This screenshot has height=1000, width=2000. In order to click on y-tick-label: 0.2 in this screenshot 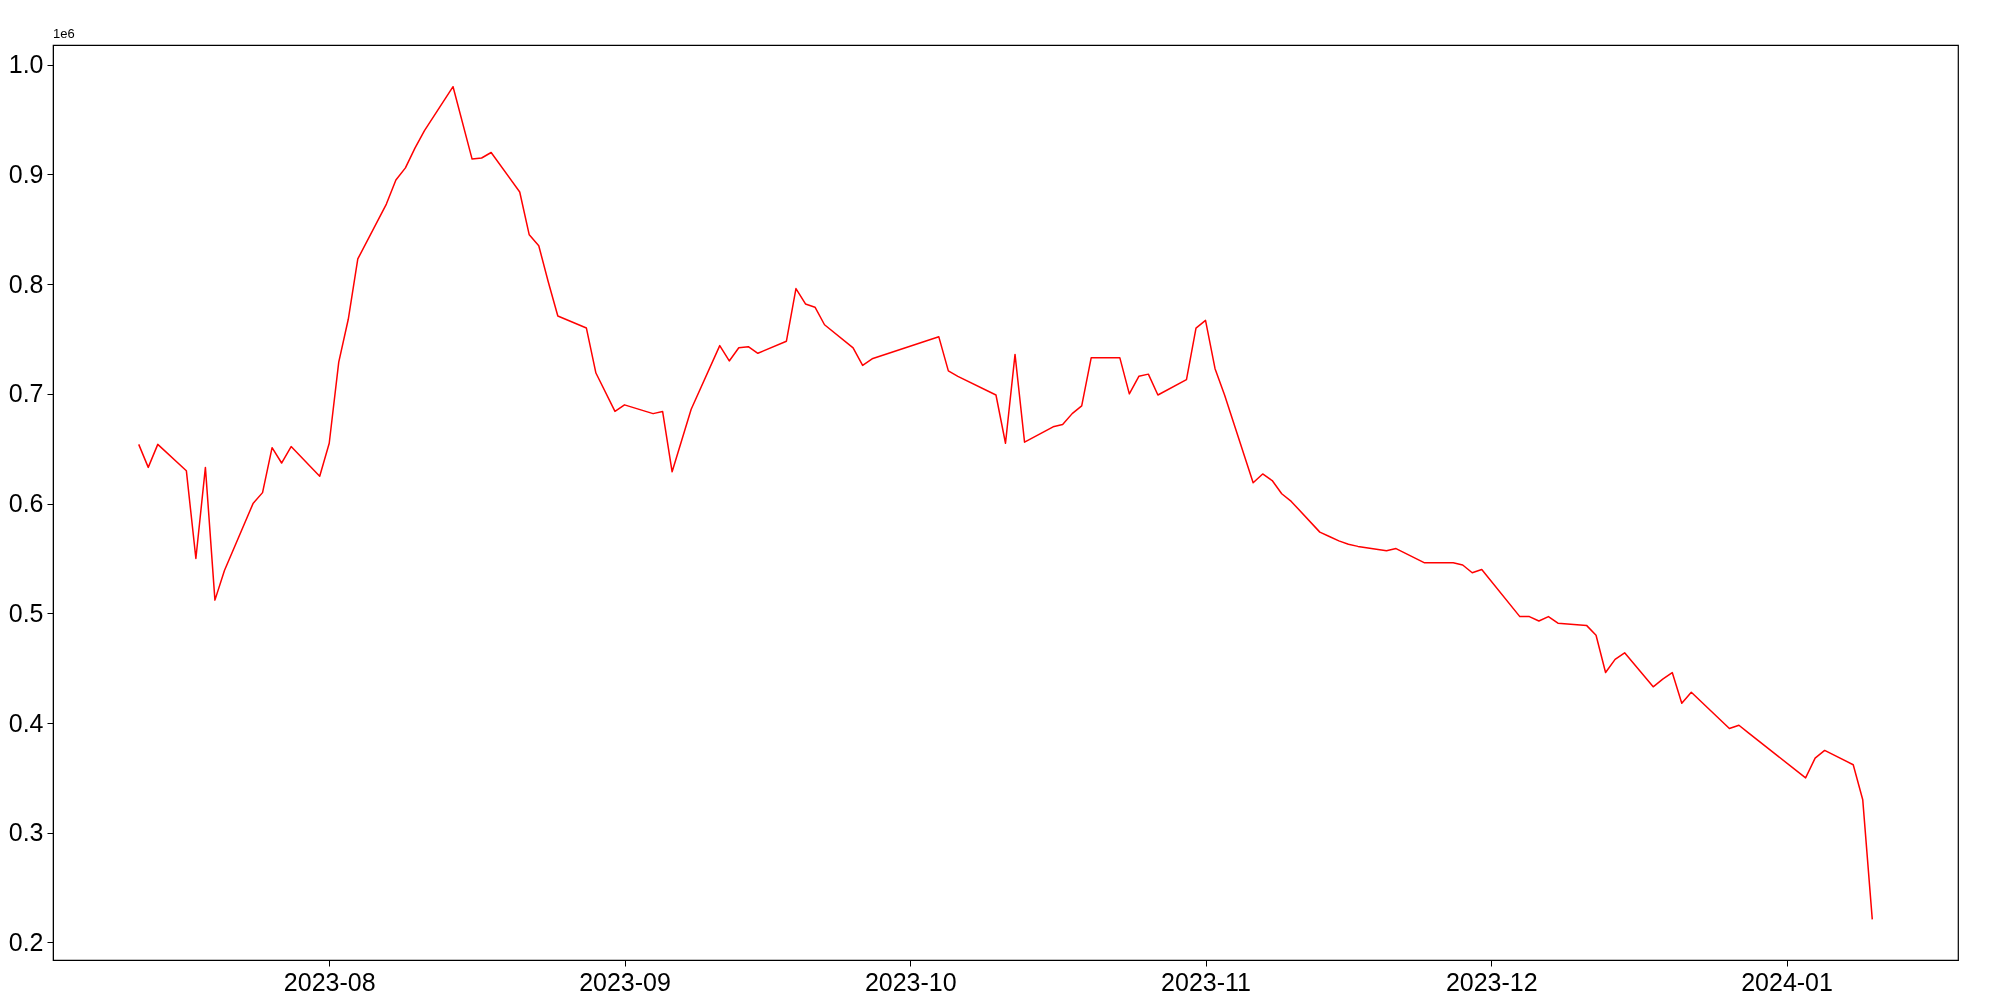, I will do `click(26, 941)`.